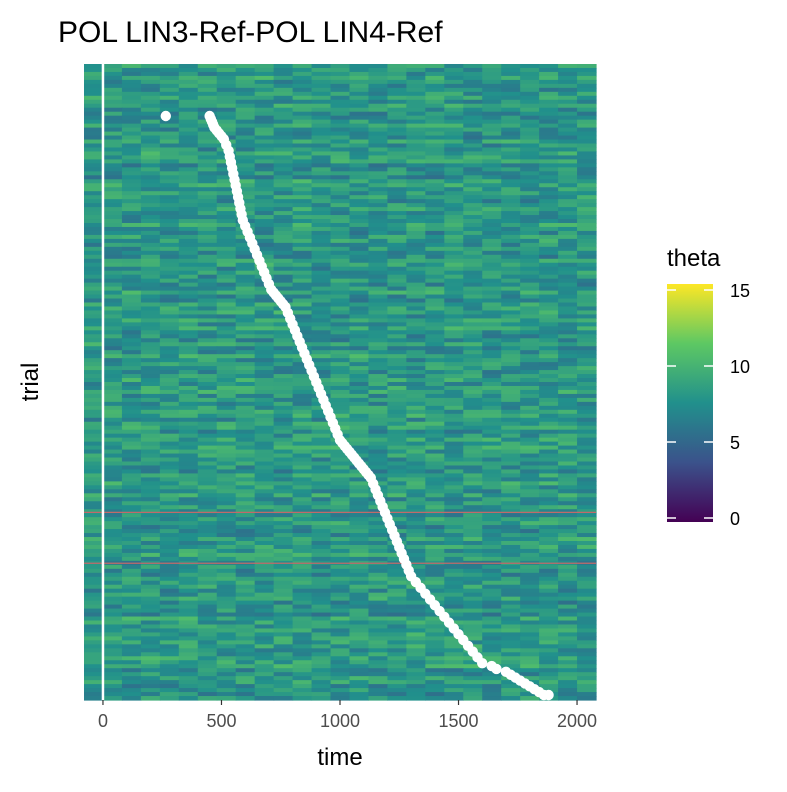 The height and width of the screenshot is (792, 787). Describe the element at coordinates (548, 695) in the screenshot. I see `overlay-point` at that location.